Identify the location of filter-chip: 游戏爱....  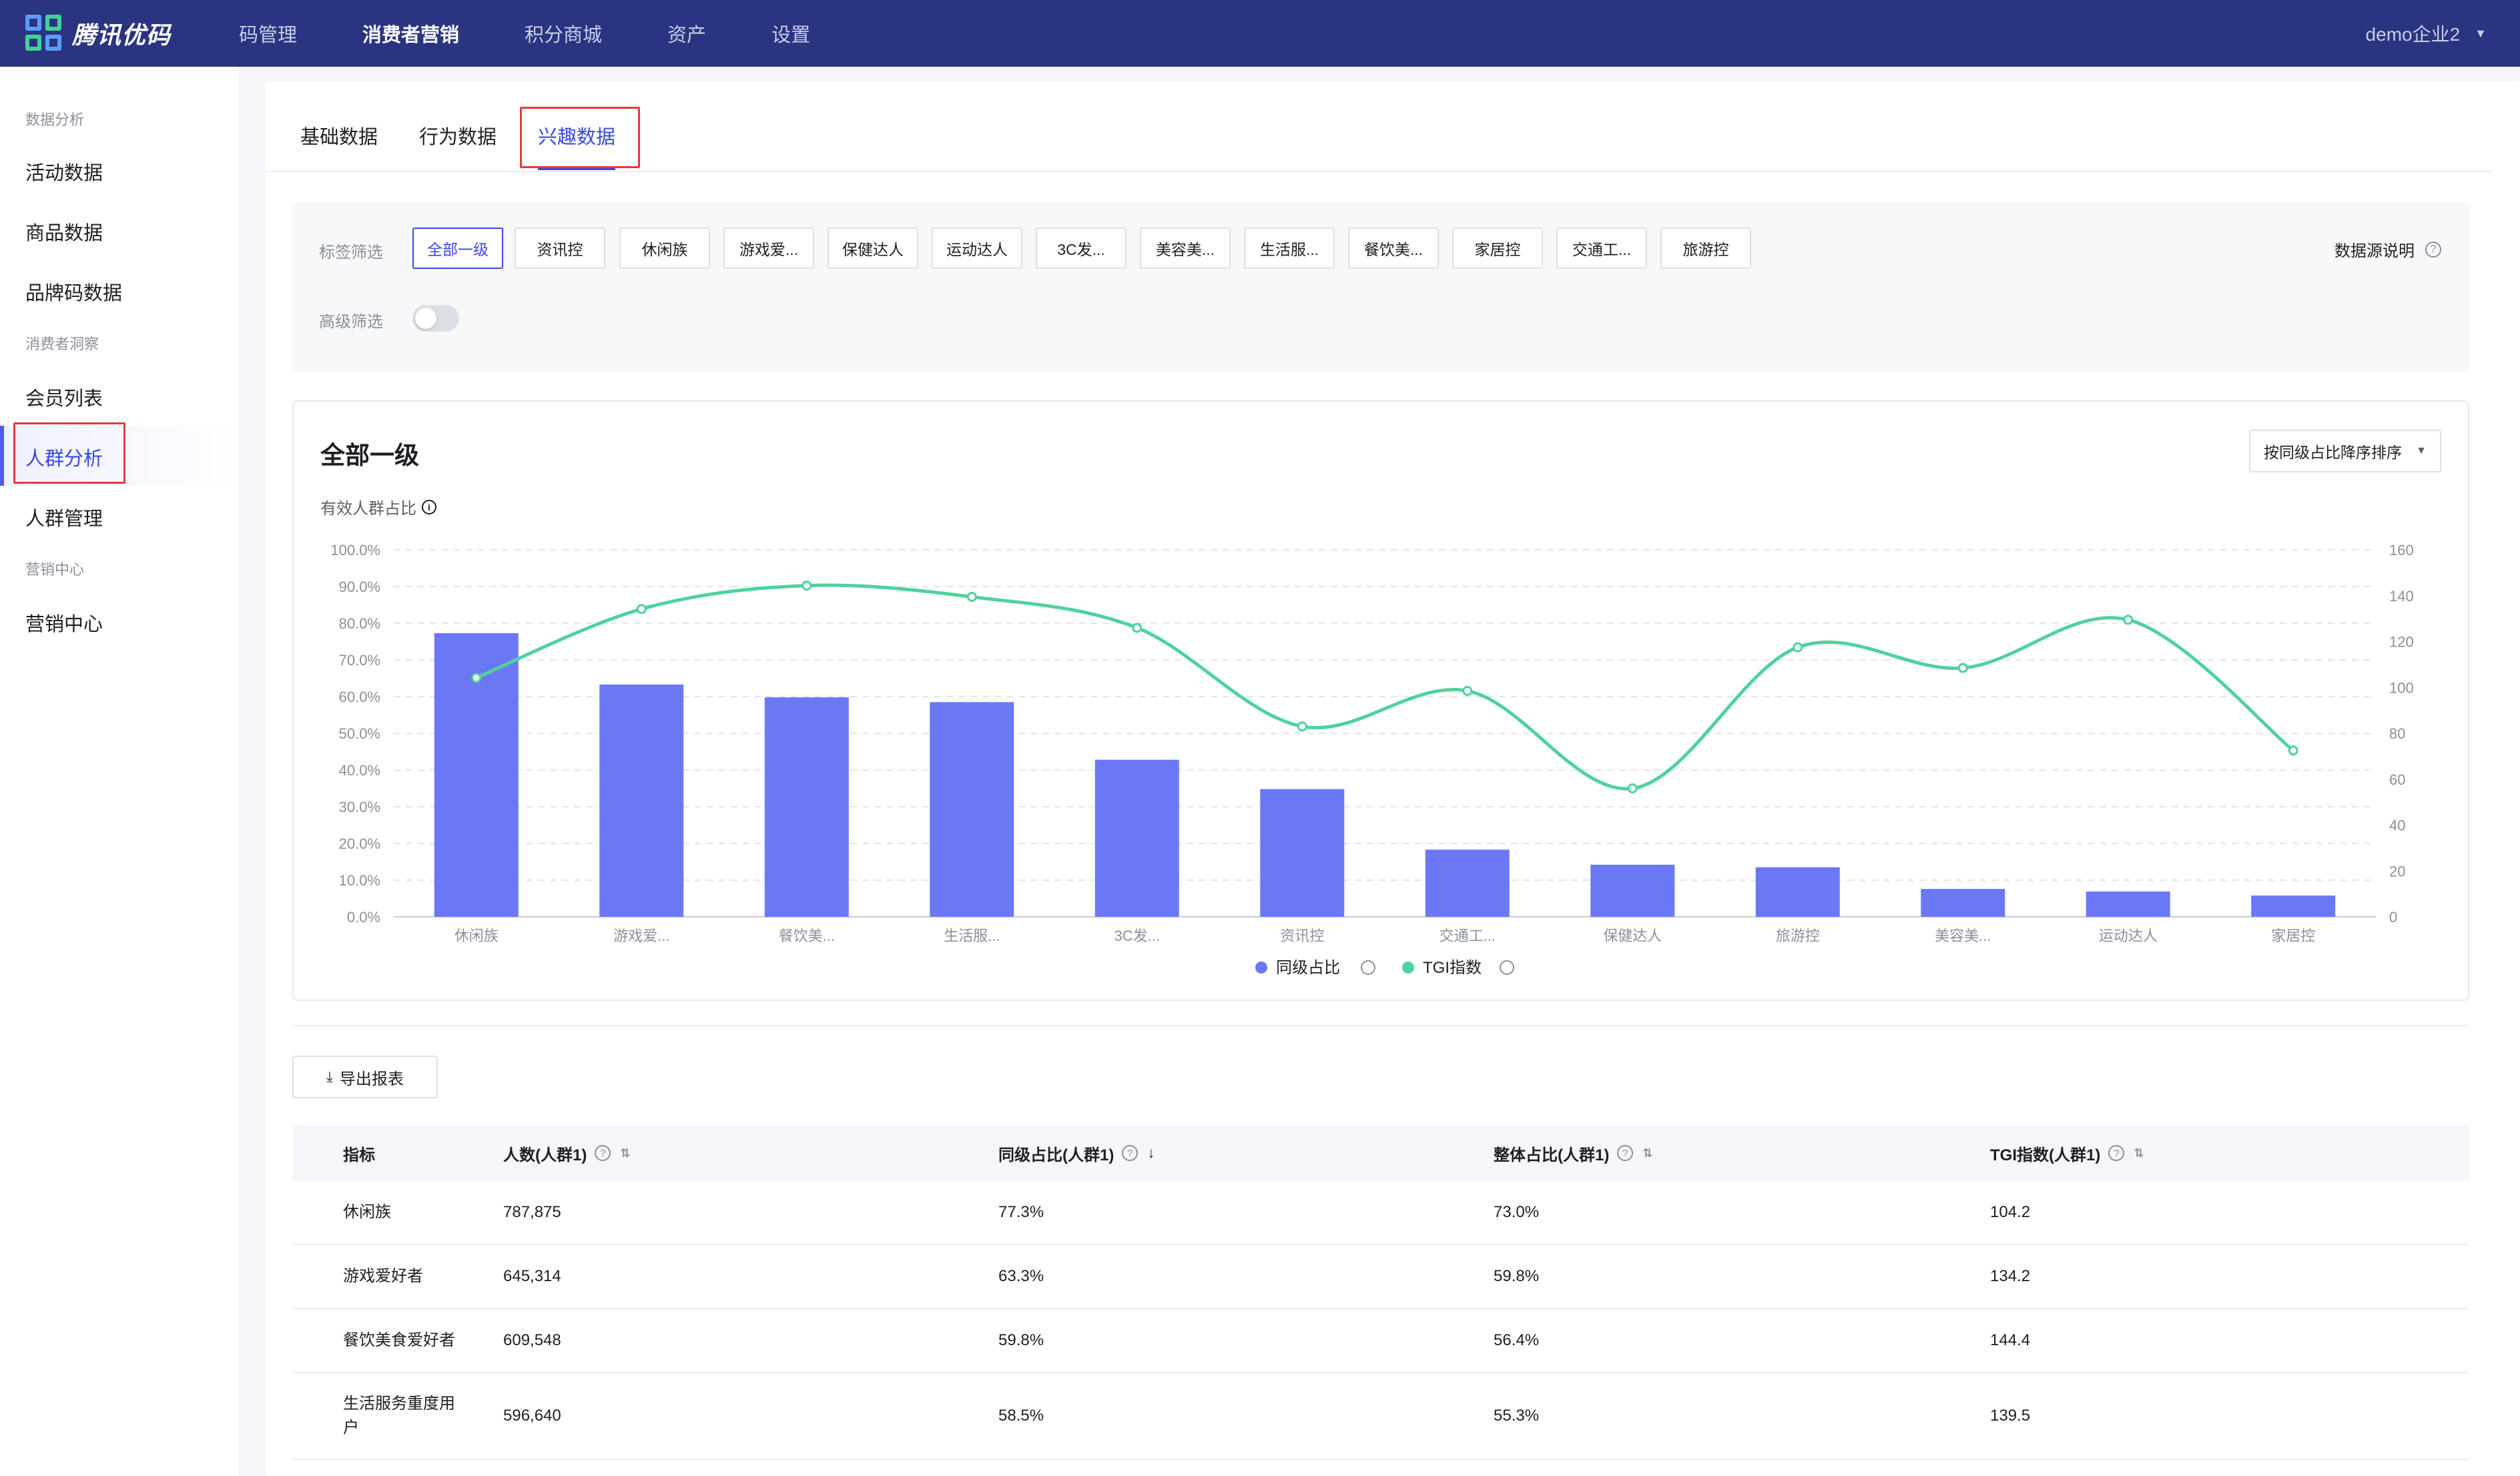
(768, 249).